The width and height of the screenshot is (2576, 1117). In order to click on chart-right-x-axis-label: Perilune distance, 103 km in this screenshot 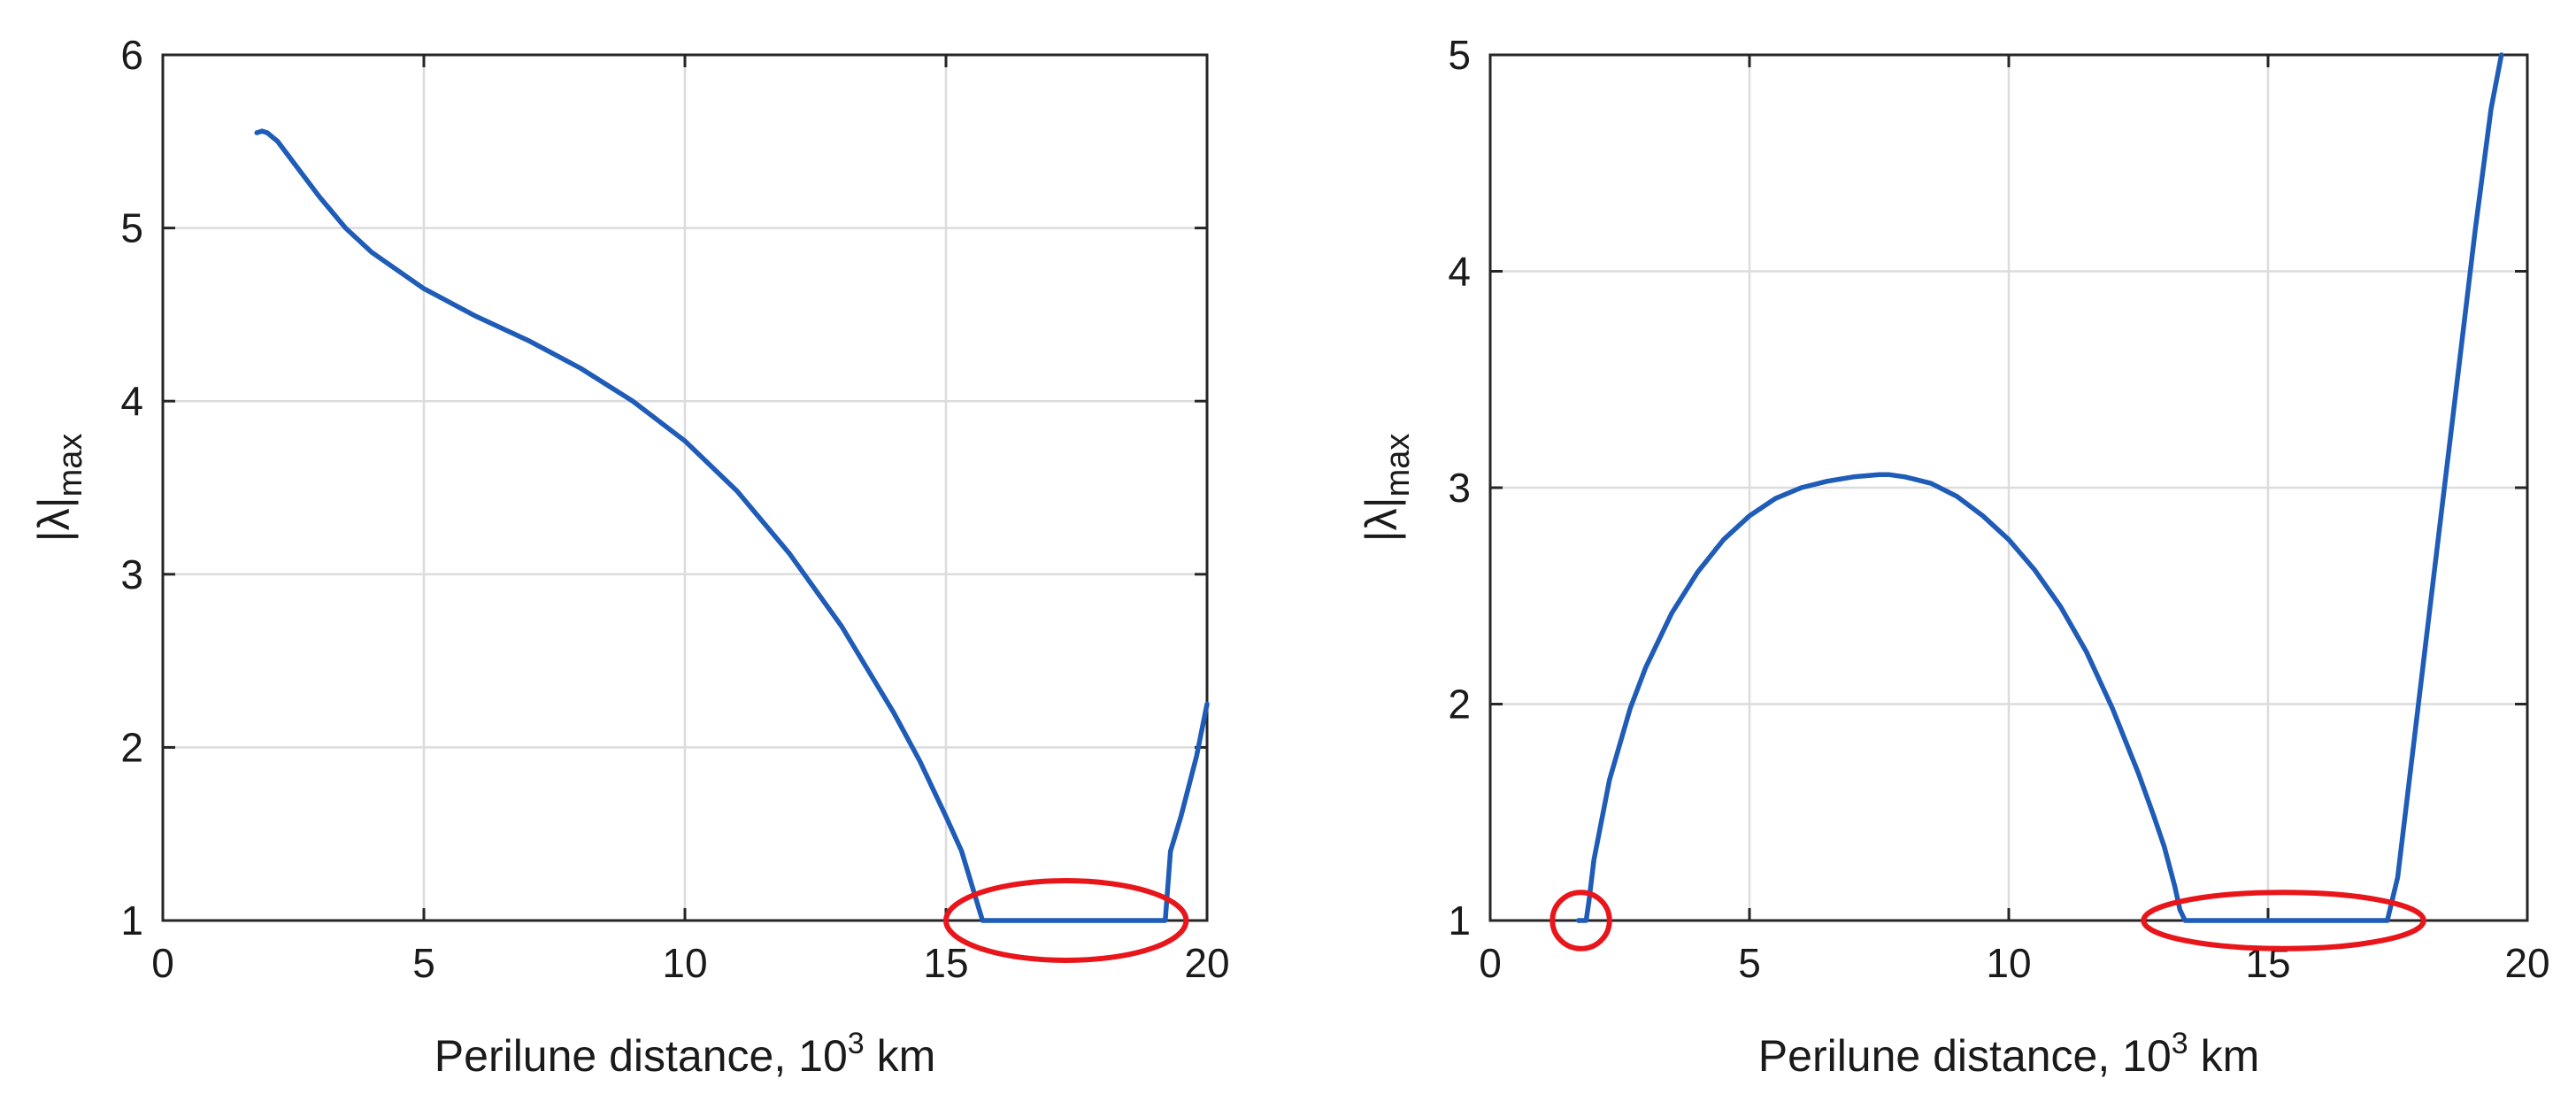, I will do `click(2008, 1054)`.